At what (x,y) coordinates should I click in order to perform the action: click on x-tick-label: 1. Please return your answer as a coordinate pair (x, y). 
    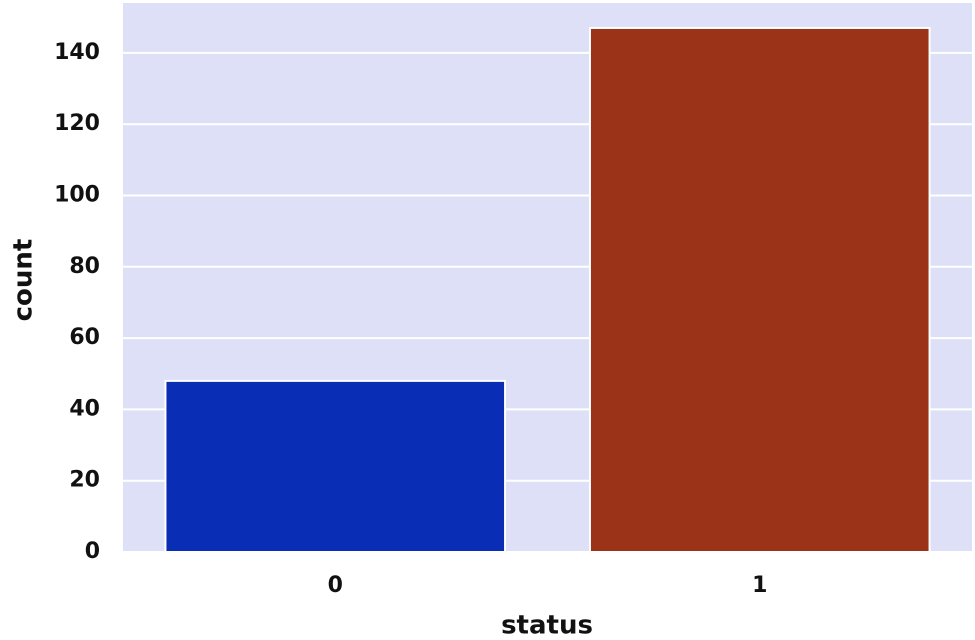
    Looking at the image, I should click on (759, 585).